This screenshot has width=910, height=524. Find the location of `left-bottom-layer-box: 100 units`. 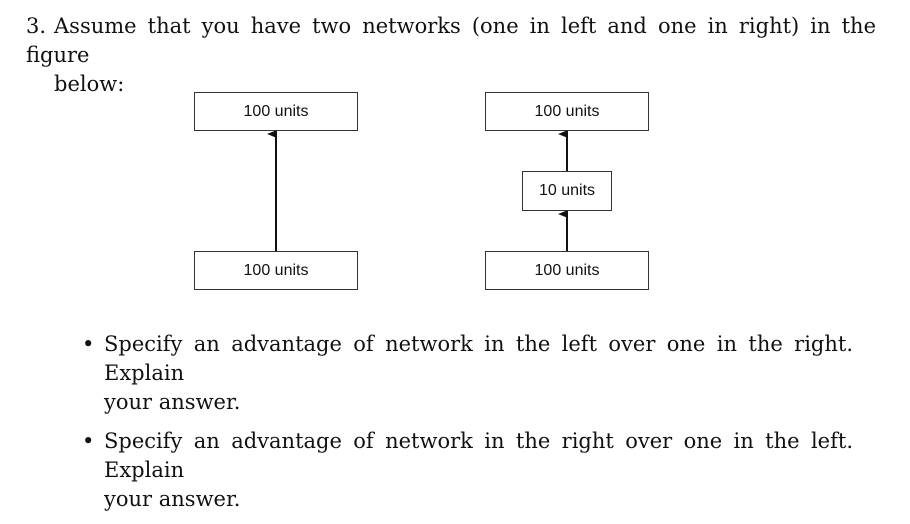

left-bottom-layer-box: 100 units is located at coordinates (276, 270).